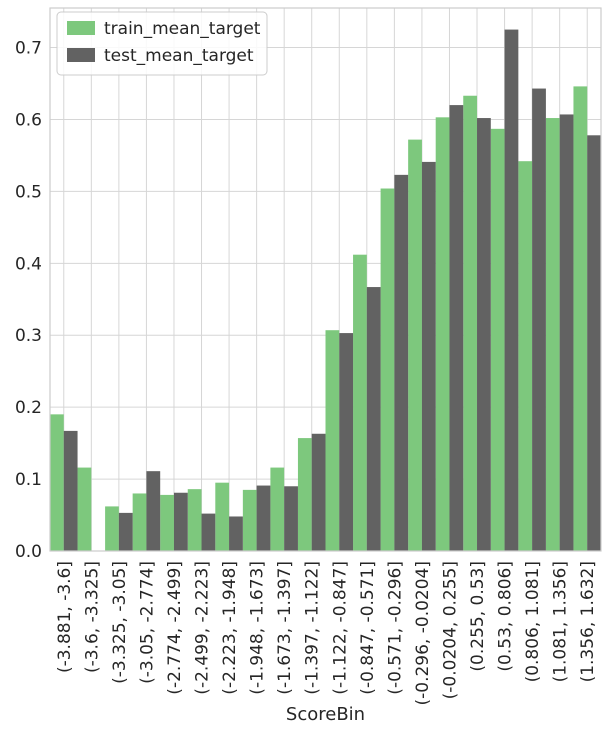  What do you see at coordinates (450, 630) in the screenshot?
I see `x-tick-label: (-0.0204, 0.255]` at bounding box center [450, 630].